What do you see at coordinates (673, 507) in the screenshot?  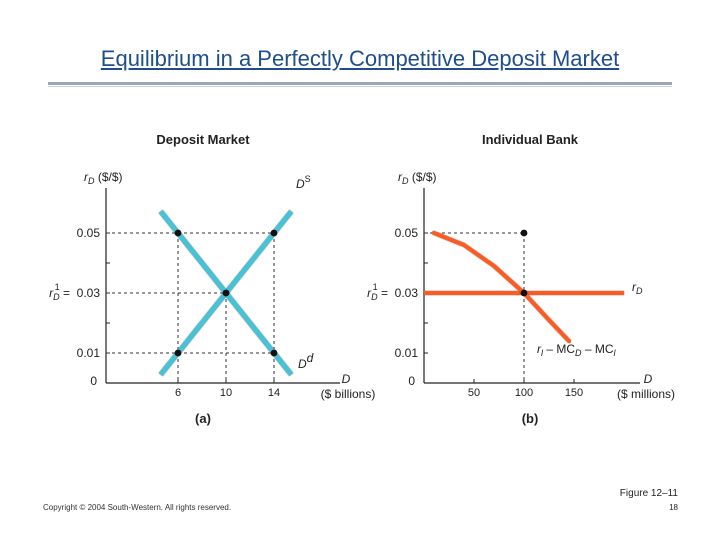 I see `page-number: 18` at bounding box center [673, 507].